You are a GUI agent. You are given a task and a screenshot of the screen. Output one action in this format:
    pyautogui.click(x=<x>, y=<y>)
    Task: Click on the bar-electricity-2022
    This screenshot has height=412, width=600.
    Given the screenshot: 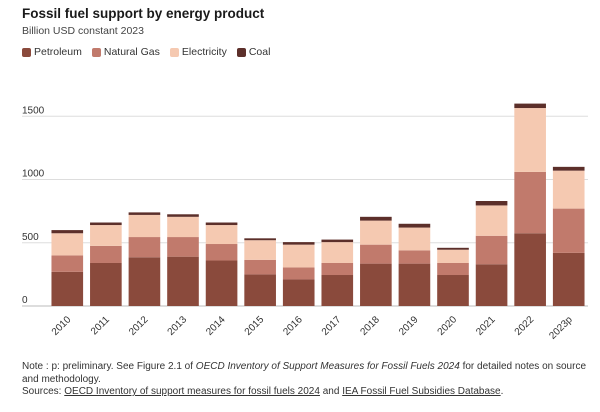 What is the action you would take?
    pyautogui.click(x=530, y=140)
    